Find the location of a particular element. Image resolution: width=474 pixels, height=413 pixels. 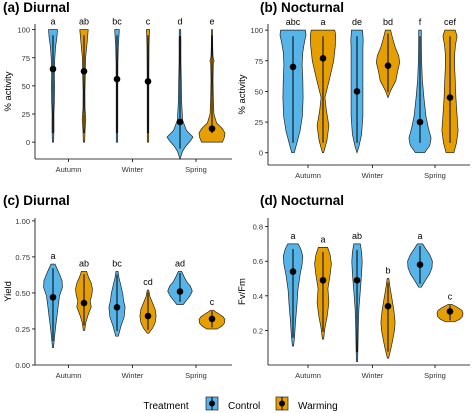

significance-letter: e is located at coordinates (211, 22).